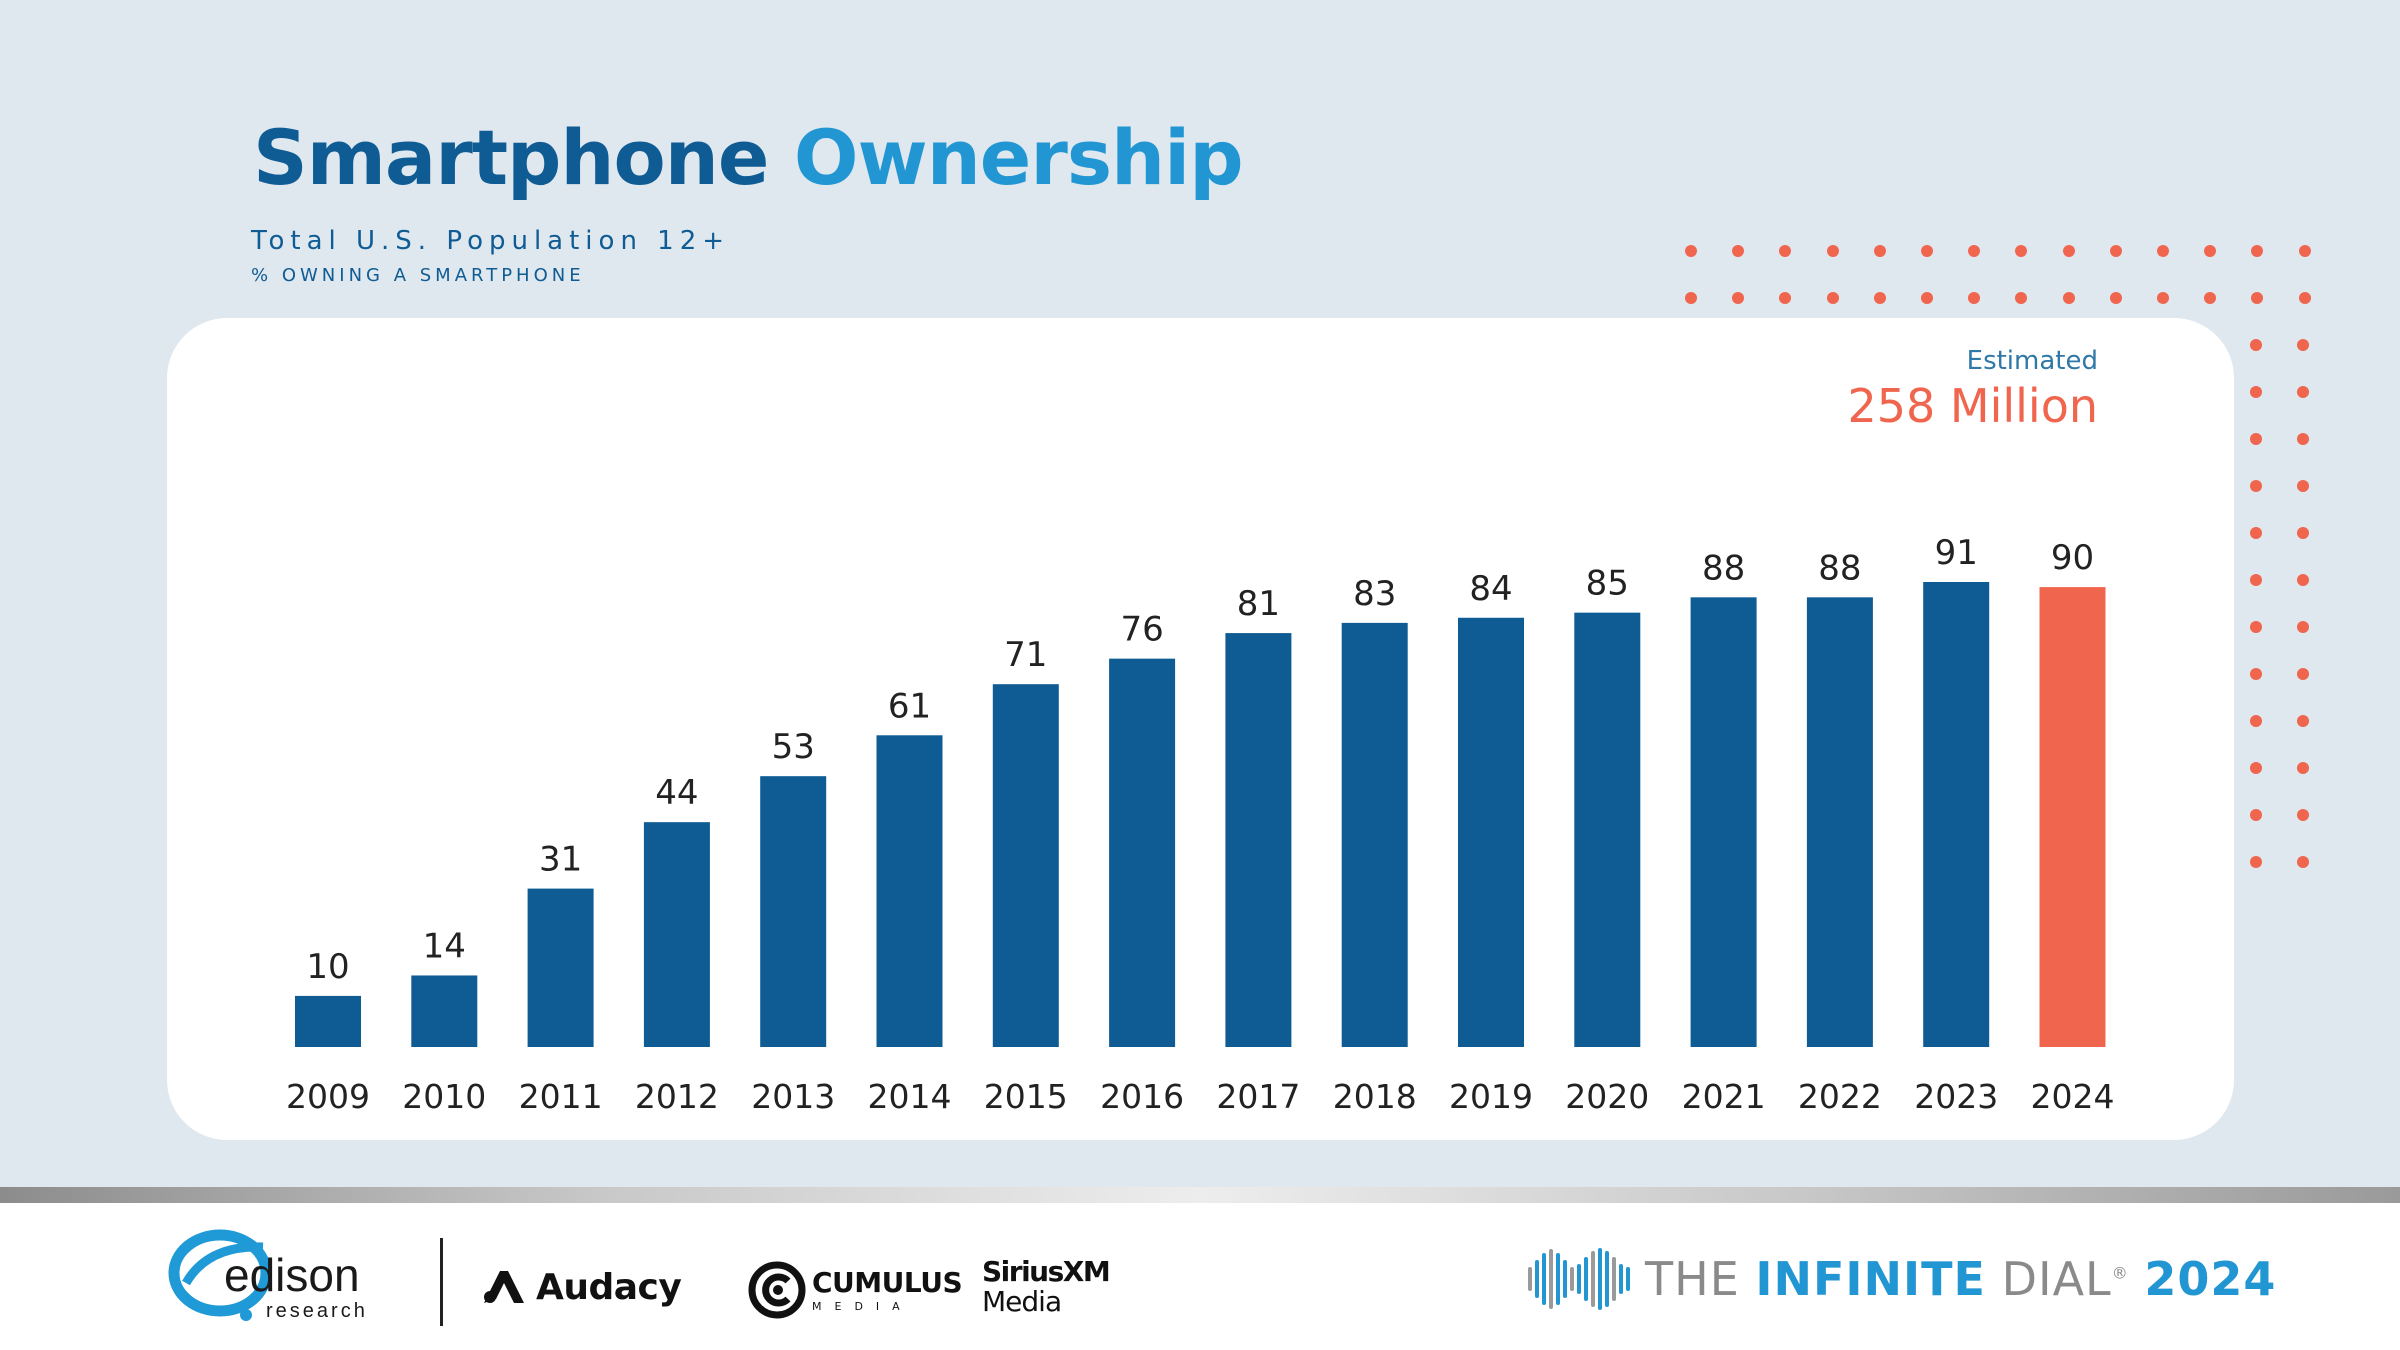 The width and height of the screenshot is (2400, 1350). What do you see at coordinates (327, 967) in the screenshot?
I see `data-label-2009: 10` at bounding box center [327, 967].